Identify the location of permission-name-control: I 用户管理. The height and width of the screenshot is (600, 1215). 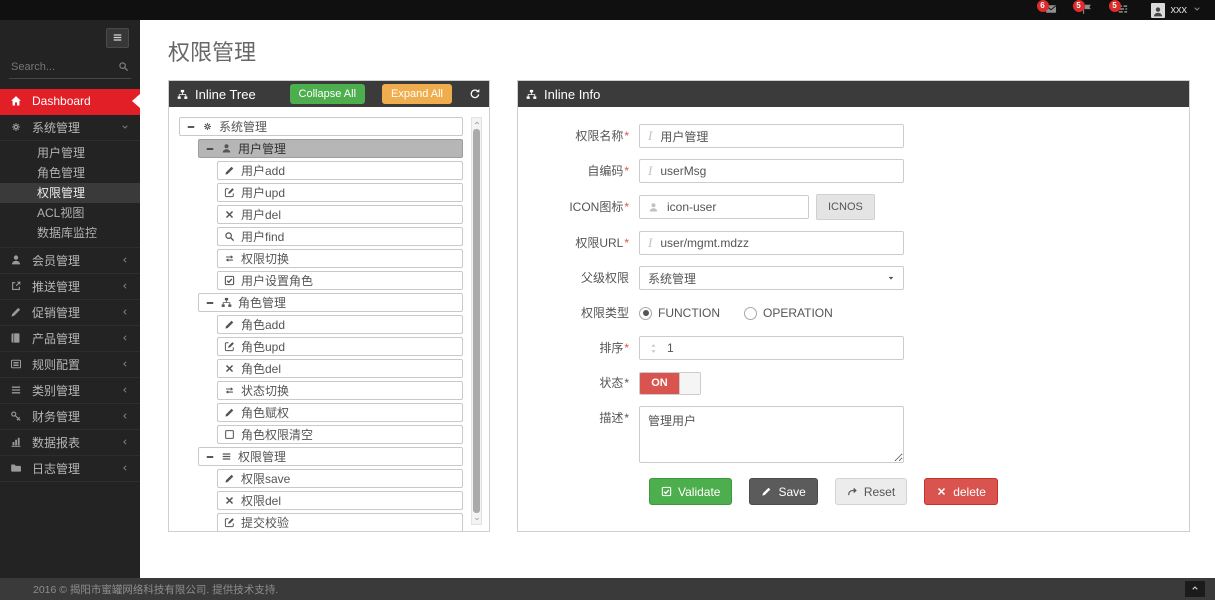
(771, 136).